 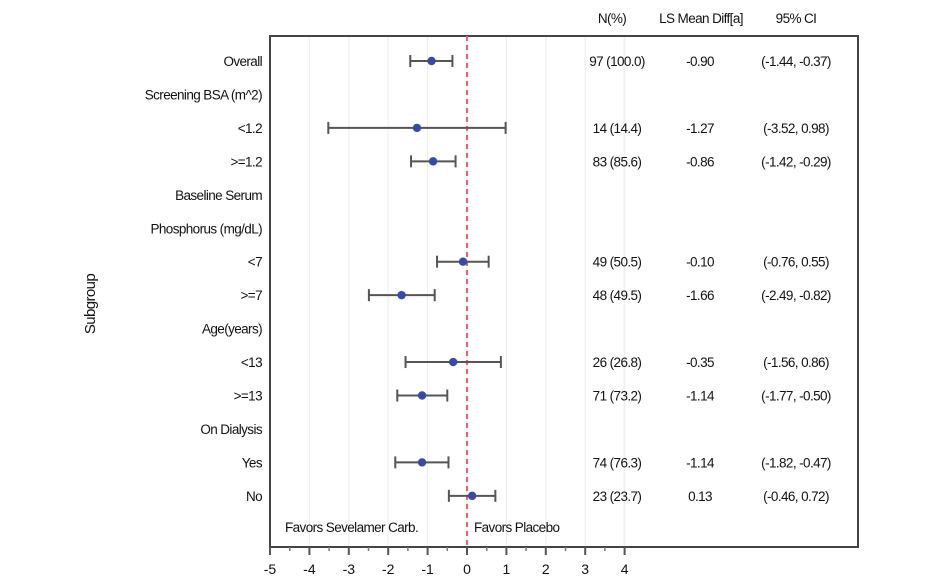 I want to click on subgroup-row: <13 26 (26.8) -0.35 (-1.56, 0.86), so click(x=535, y=362).